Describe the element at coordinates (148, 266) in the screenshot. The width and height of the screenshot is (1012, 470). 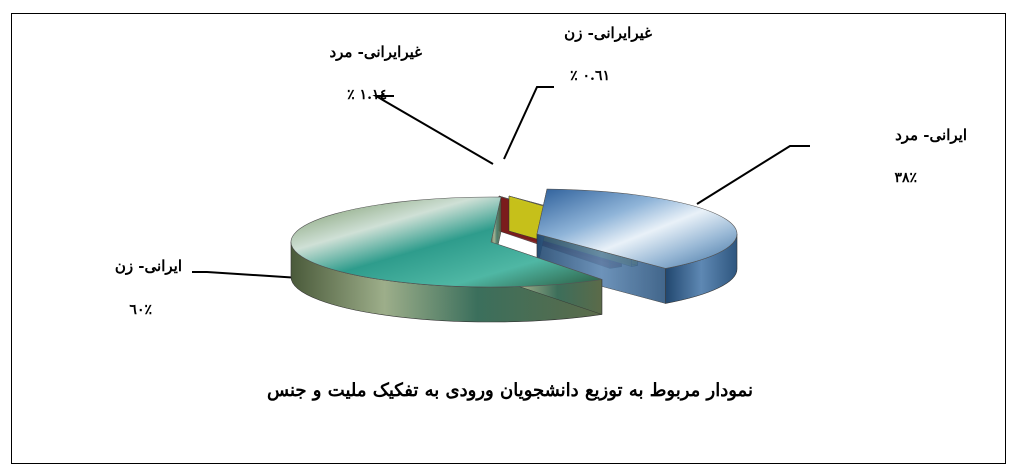
I see `label-iranian-women: ایرانی- زن` at that location.